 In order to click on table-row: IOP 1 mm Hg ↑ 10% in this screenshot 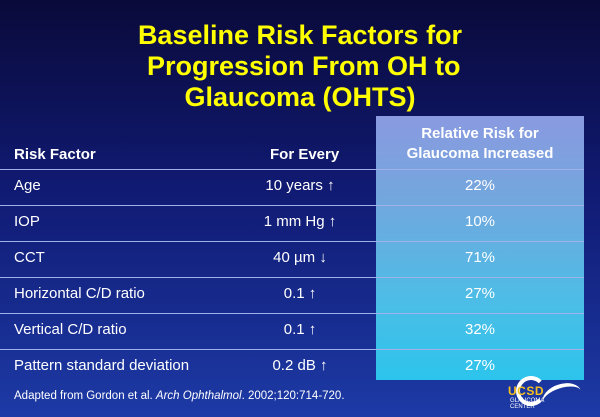, I will do `click(300, 223)`.